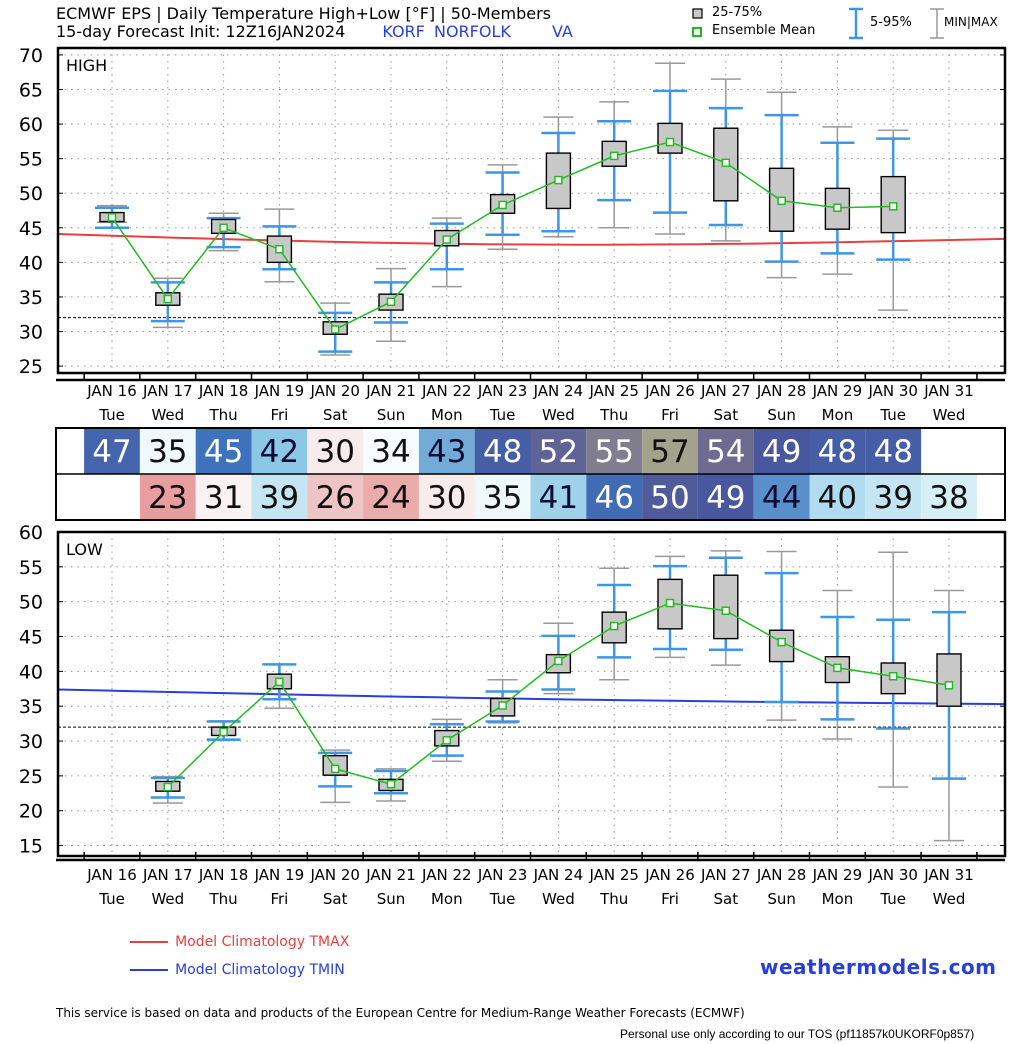 This screenshot has width=1024, height=1044. What do you see at coordinates (562, 31) in the screenshot?
I see `station-state: VA` at bounding box center [562, 31].